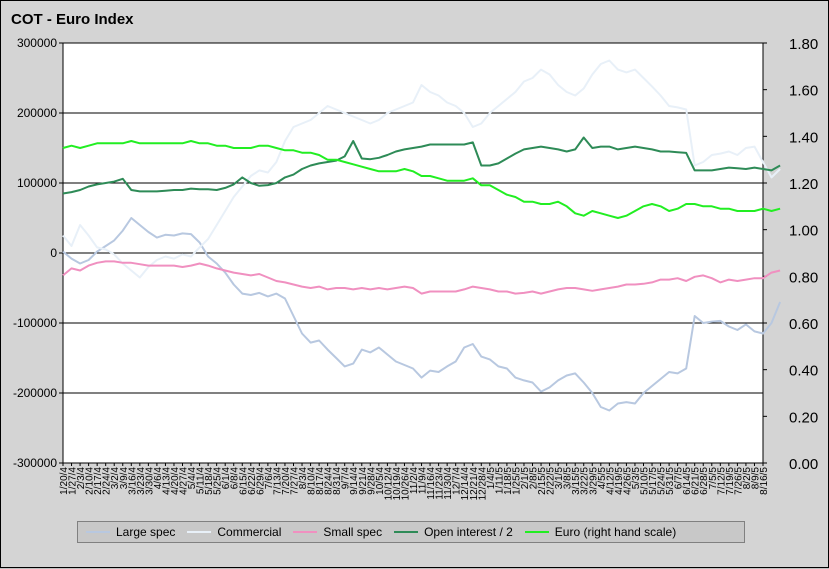  I want to click on x-axis-tick-label: 4/20/4, so click(175, 481).